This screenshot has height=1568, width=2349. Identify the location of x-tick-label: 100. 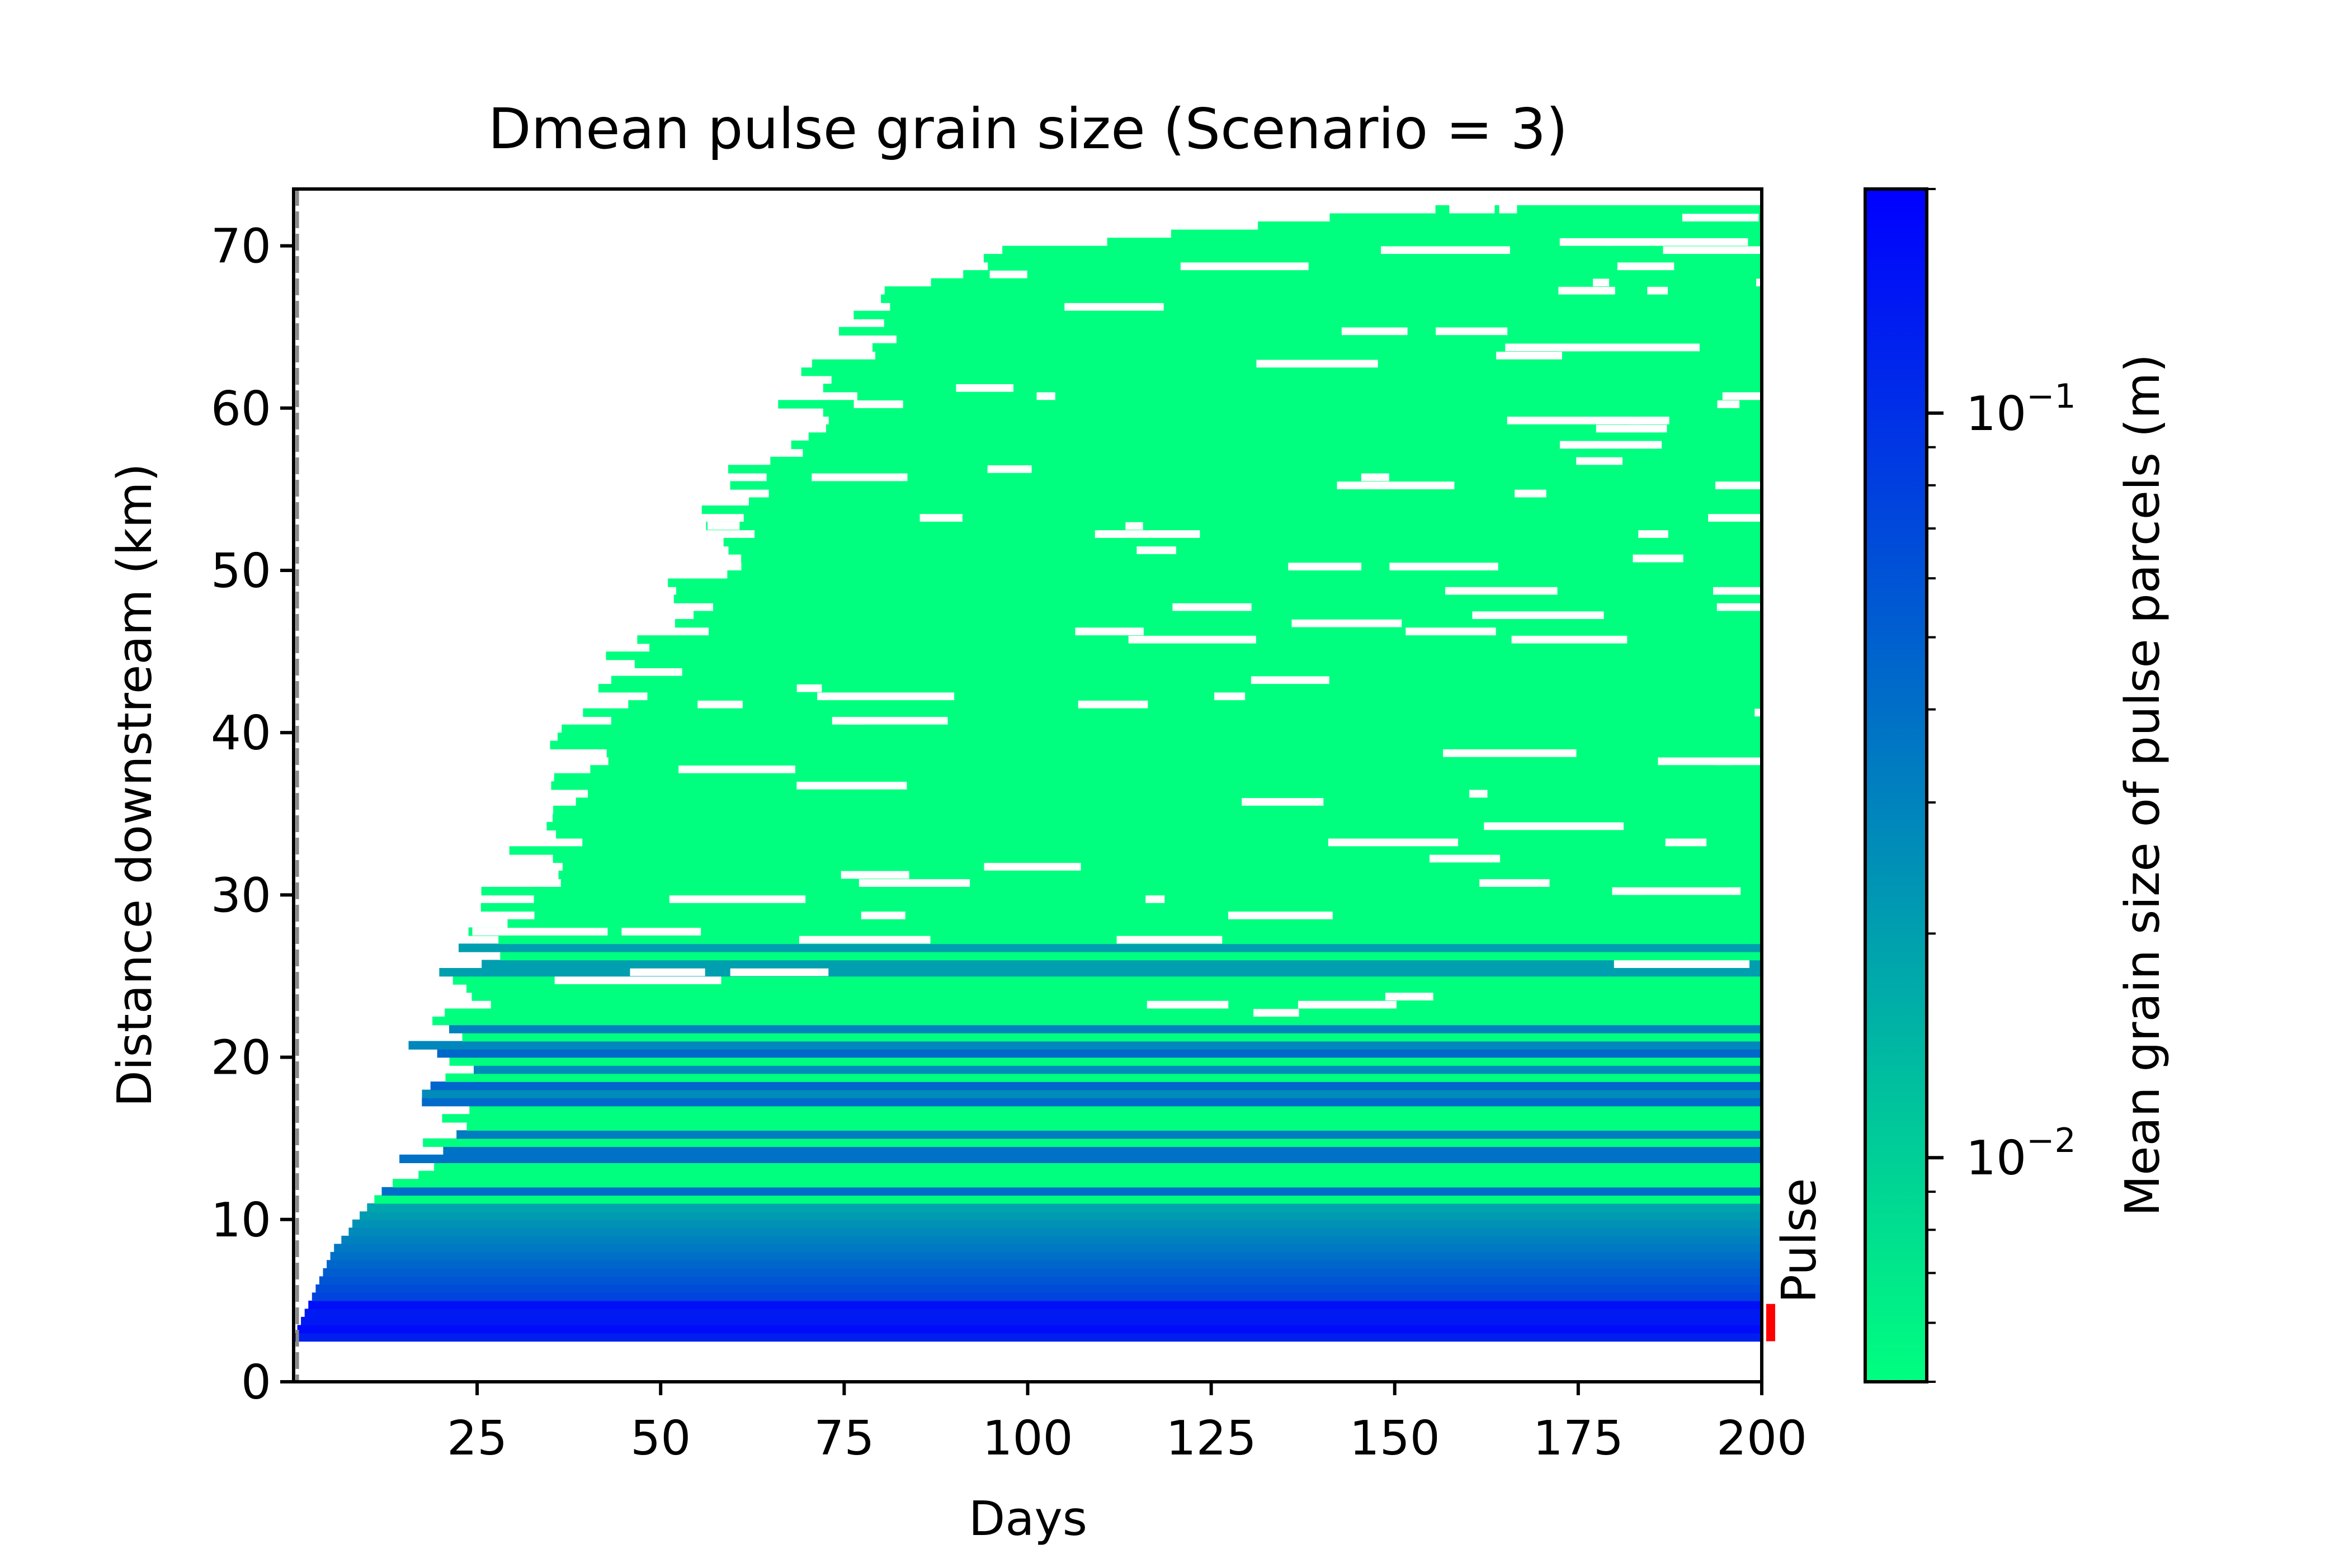
(1027, 1438).